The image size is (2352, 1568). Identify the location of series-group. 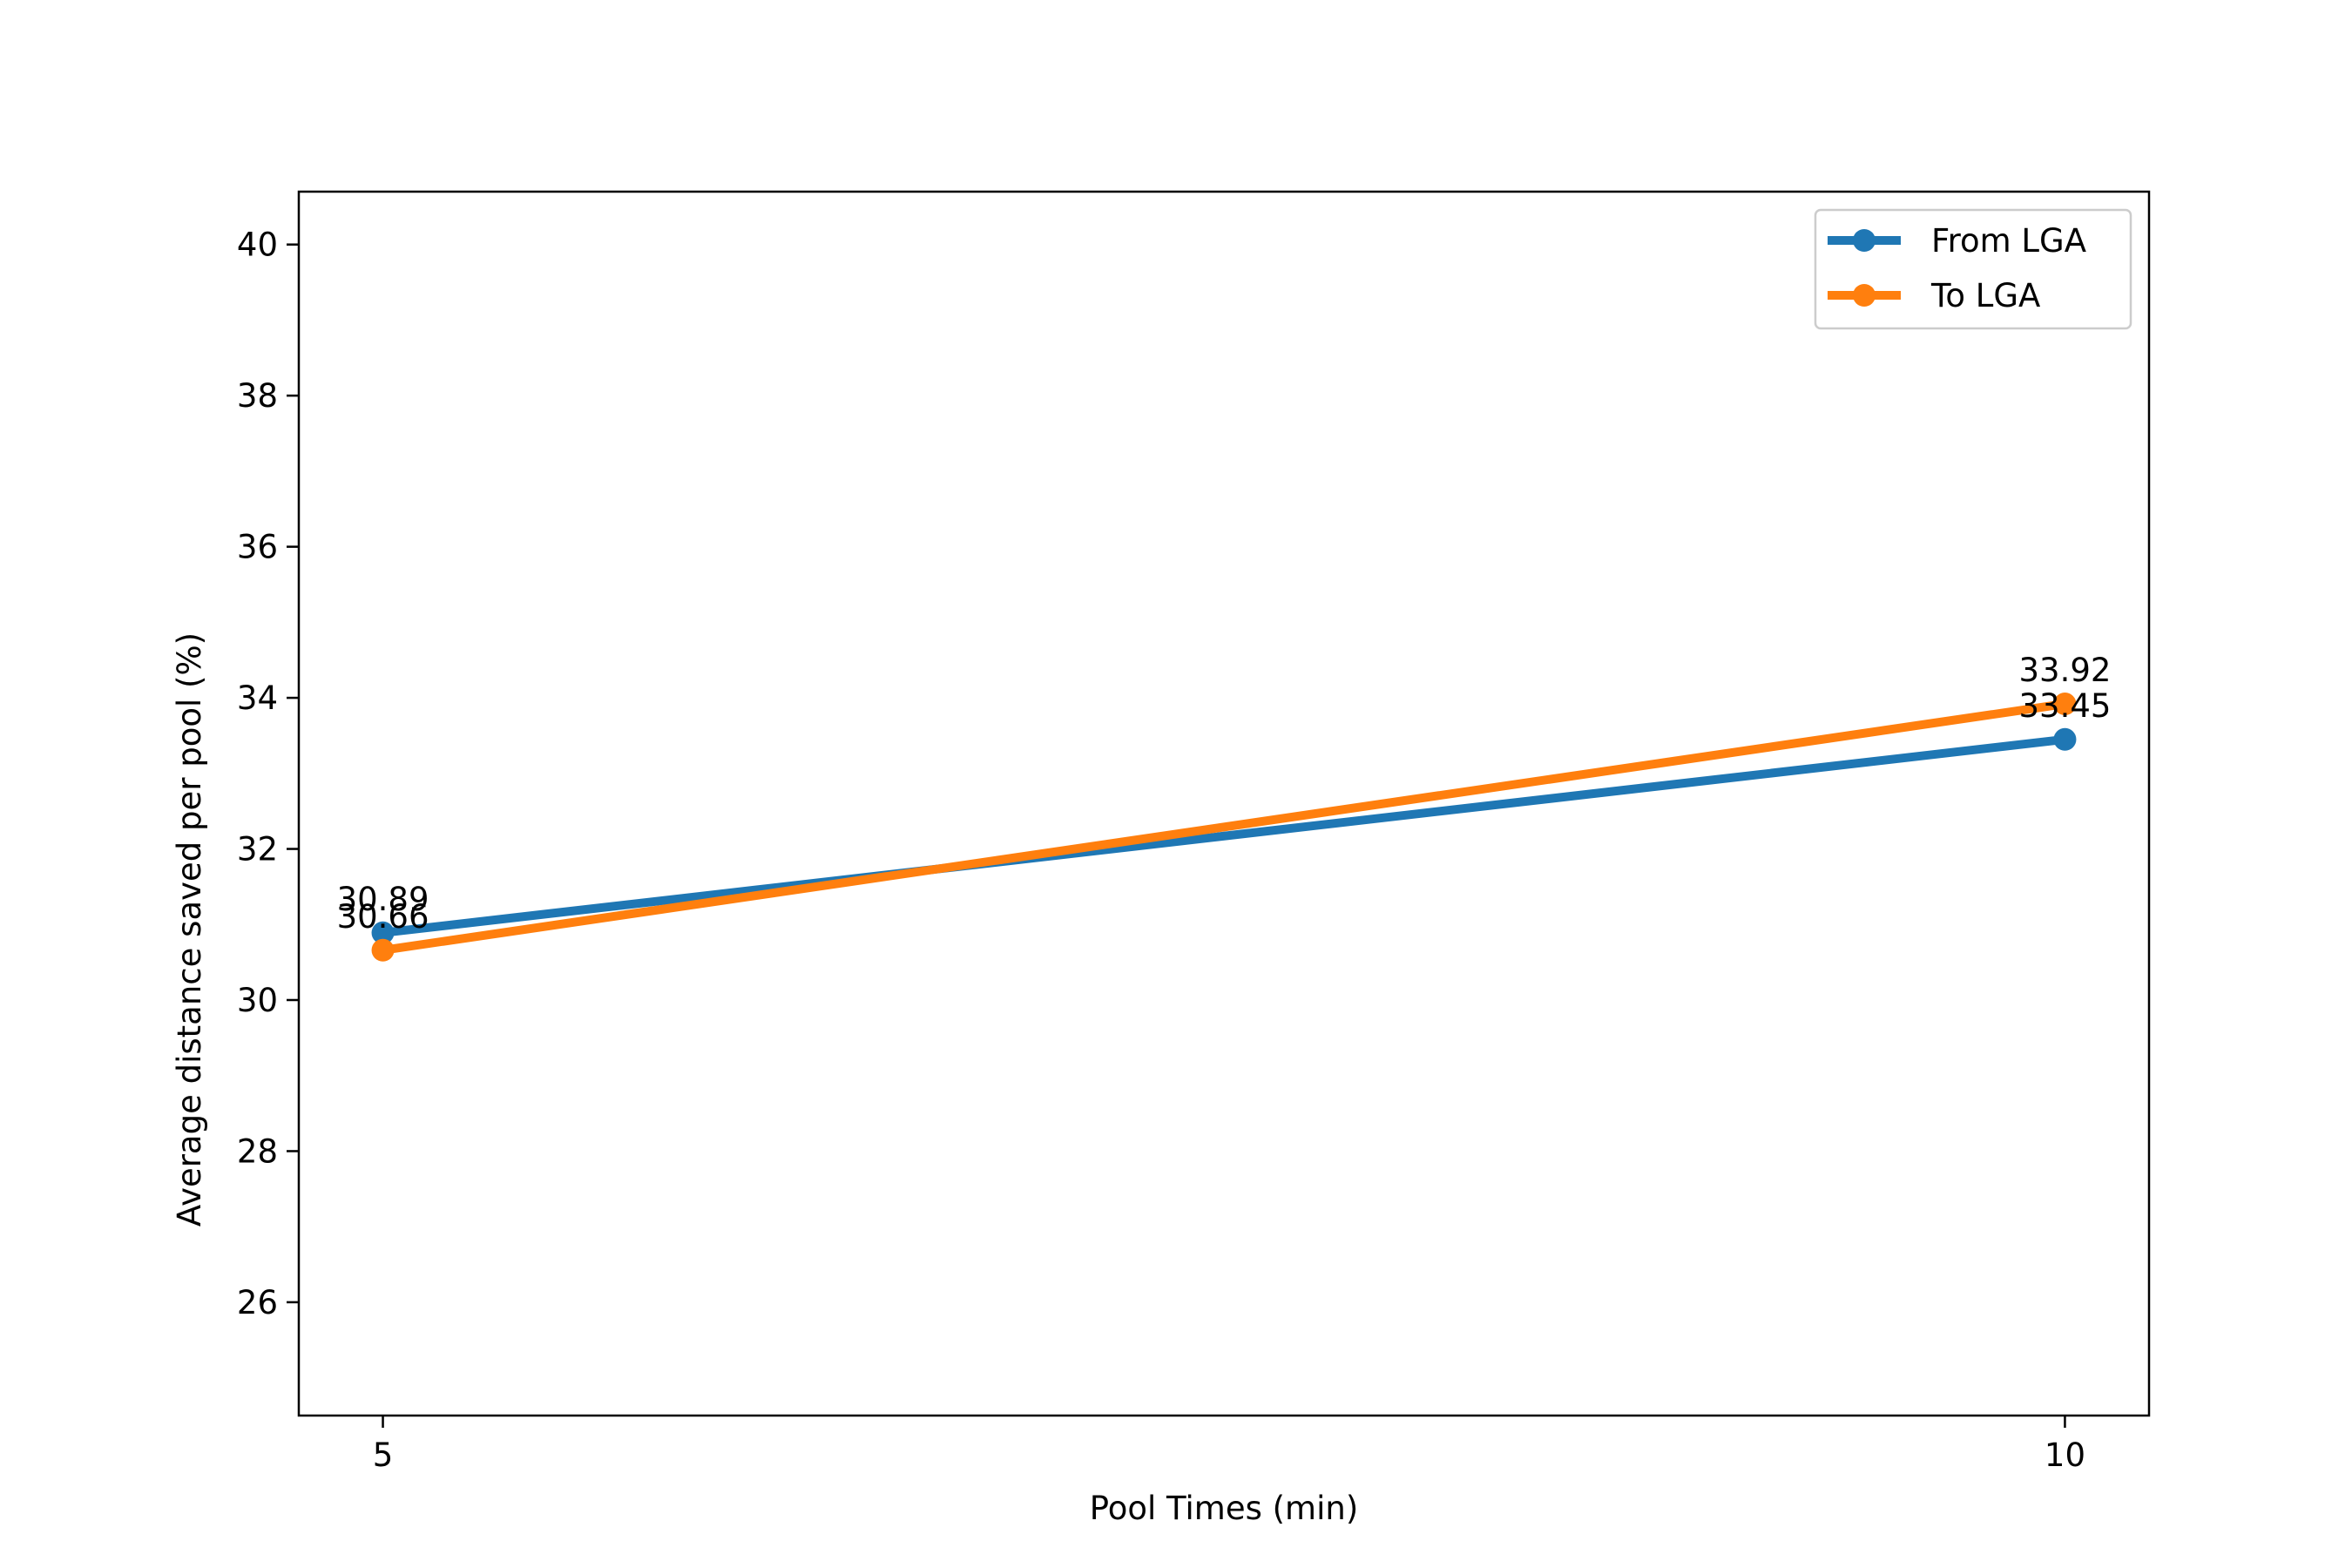
(1224, 827).